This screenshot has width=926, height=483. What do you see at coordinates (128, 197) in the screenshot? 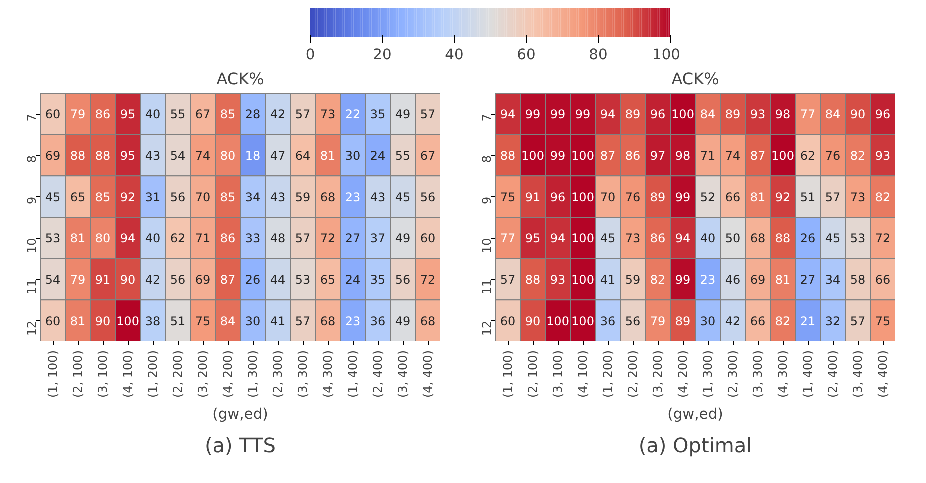
I see `data-label: 92` at bounding box center [128, 197].